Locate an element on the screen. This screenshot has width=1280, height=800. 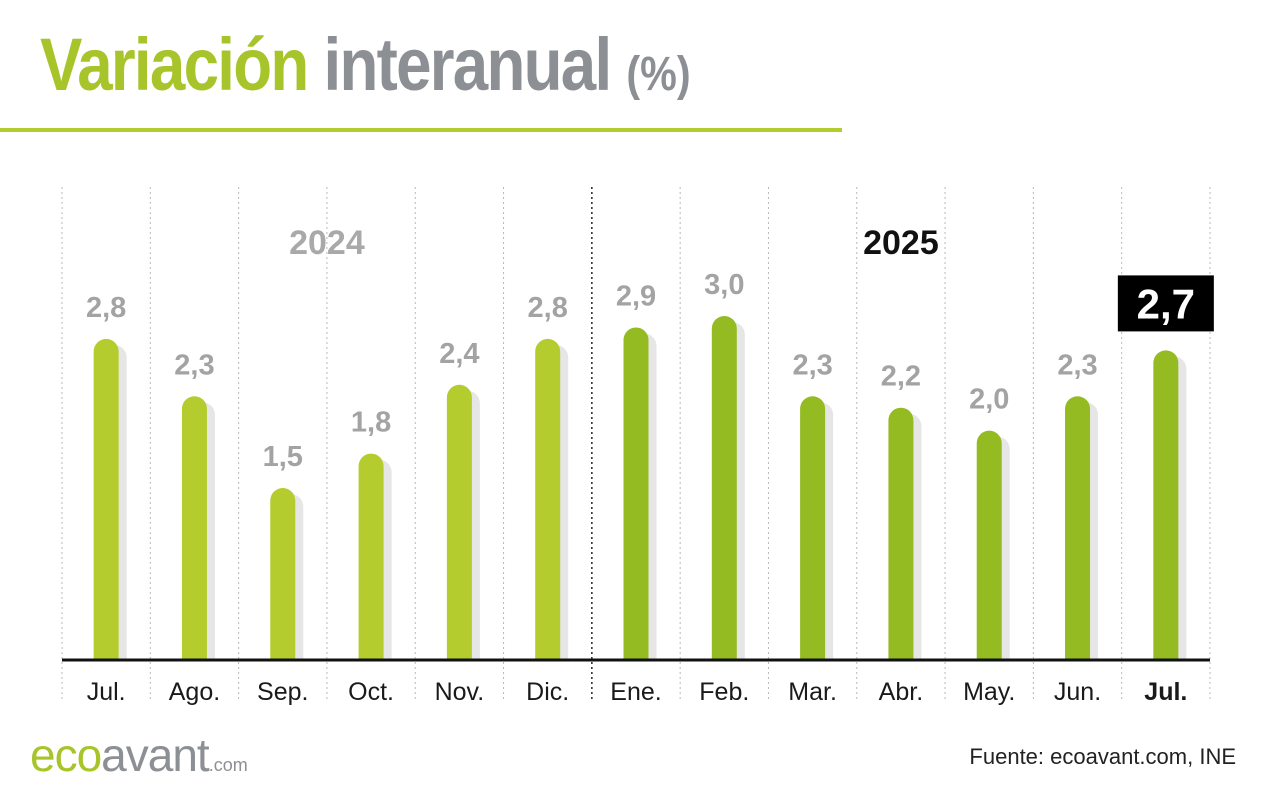
value-label: 2,7 is located at coordinates (1166, 303).